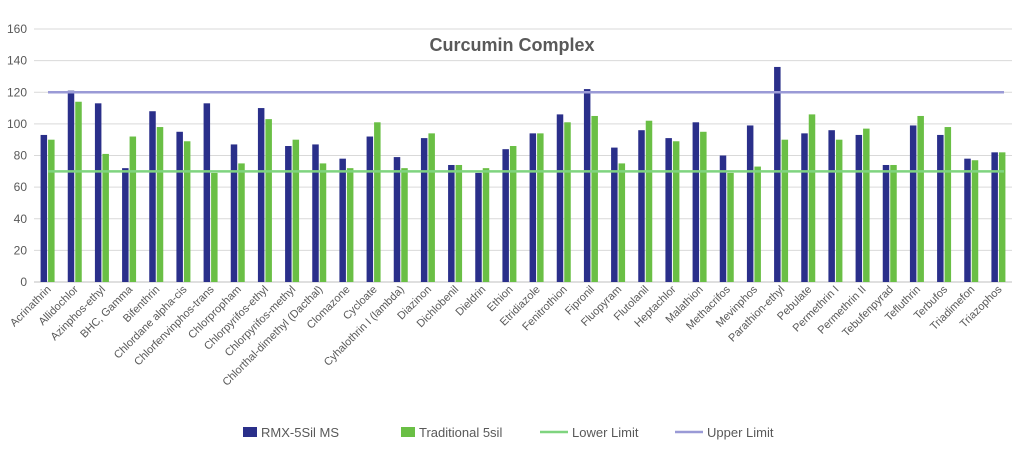 The height and width of the screenshot is (449, 1024). I want to click on legend-item-lower-limit: Lower Limit, so click(589, 432).